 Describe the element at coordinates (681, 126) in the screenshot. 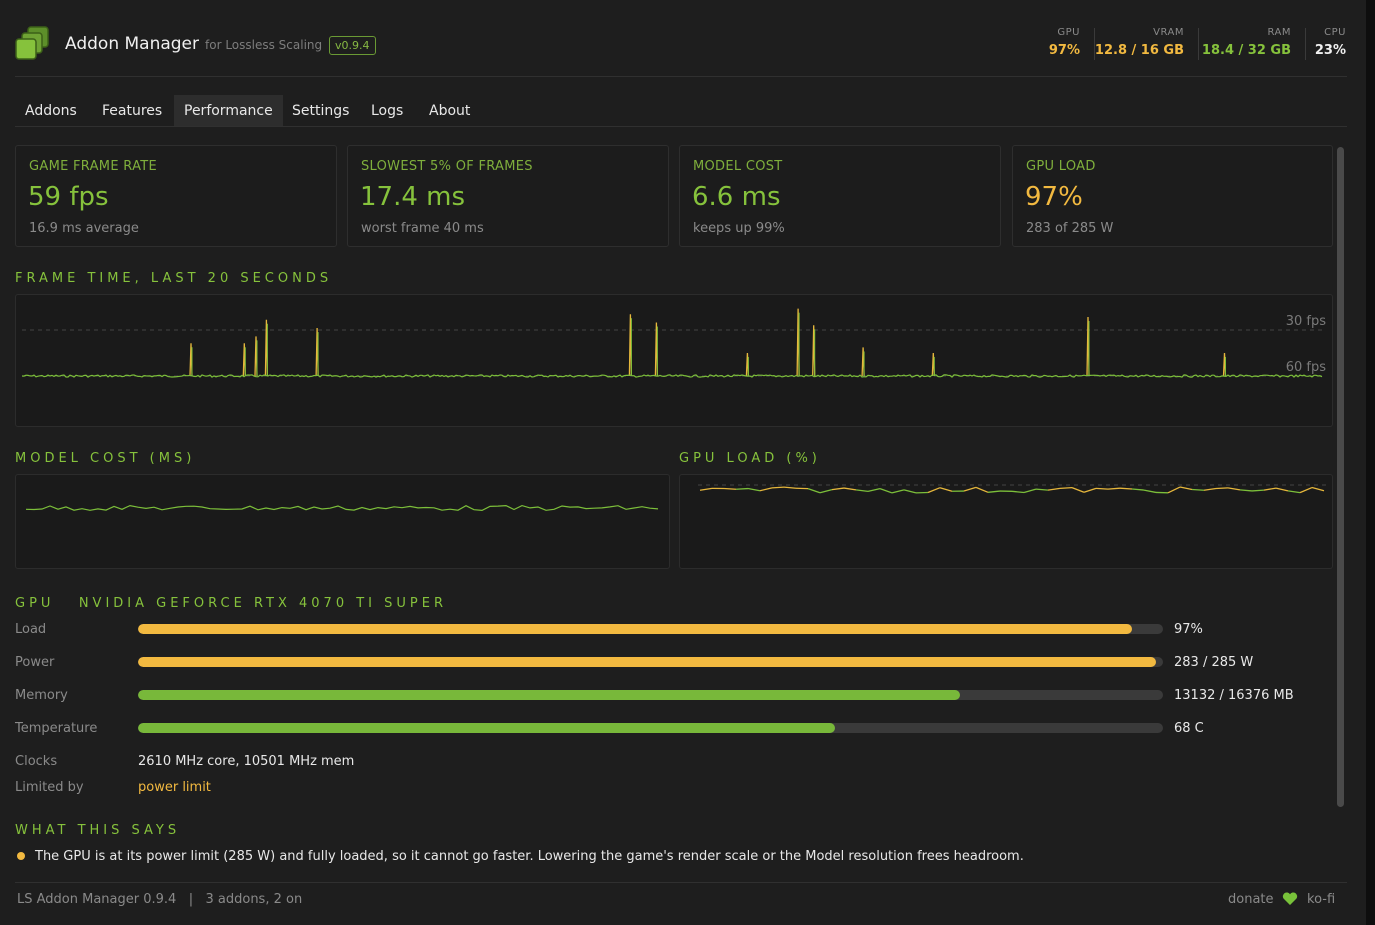

I see `tabs-divider` at that location.